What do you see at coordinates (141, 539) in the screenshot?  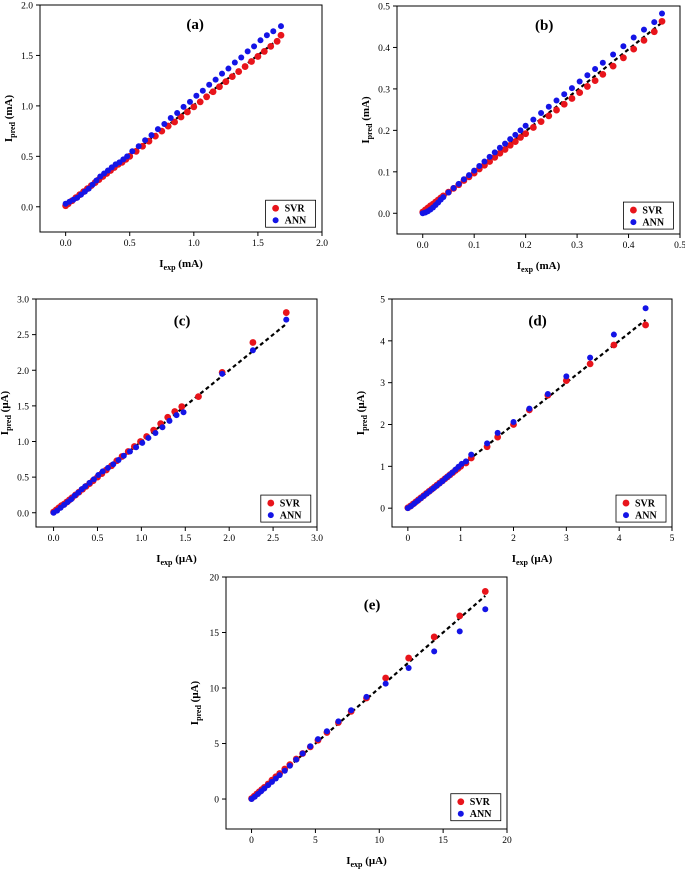 I see `x-tick-label: 1.0` at bounding box center [141, 539].